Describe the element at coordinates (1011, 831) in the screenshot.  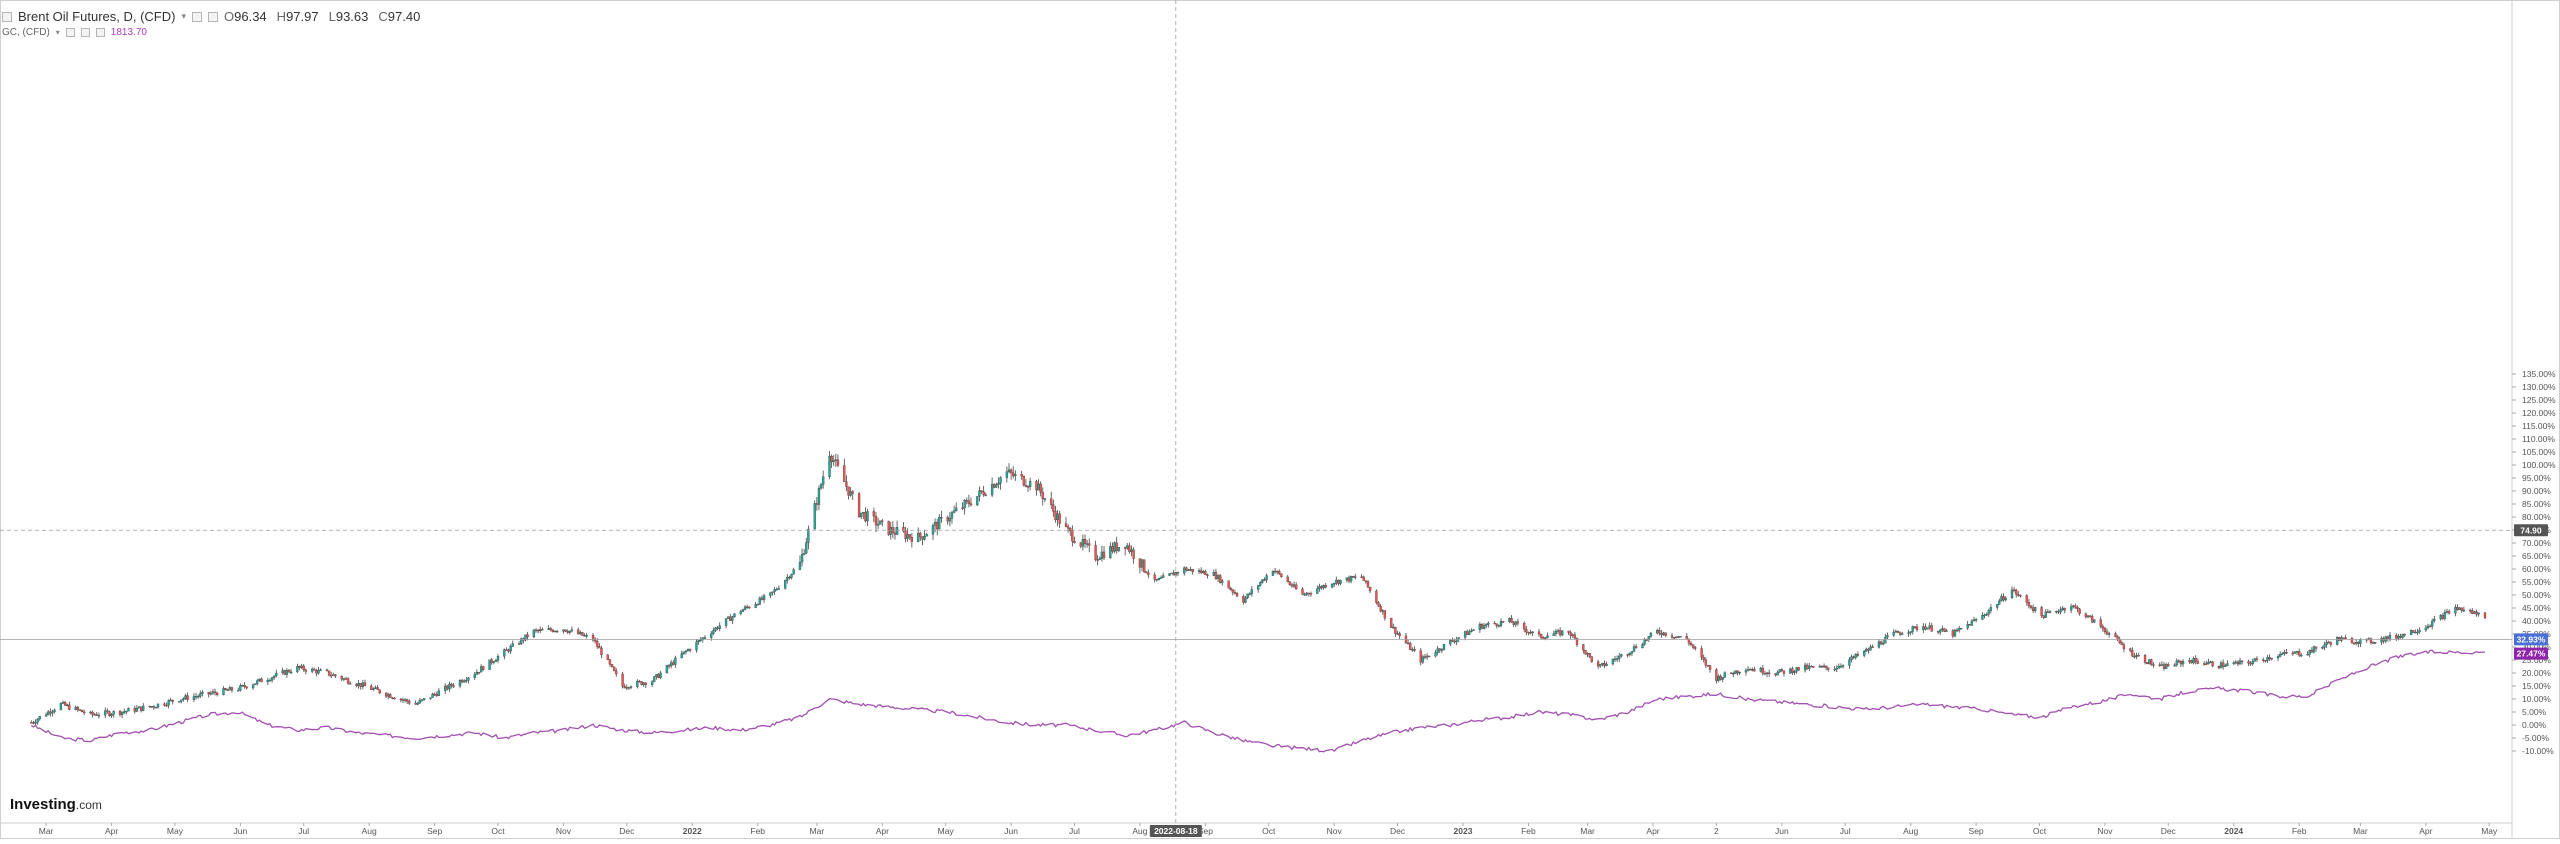
I see `x-tick-label: Jun` at that location.